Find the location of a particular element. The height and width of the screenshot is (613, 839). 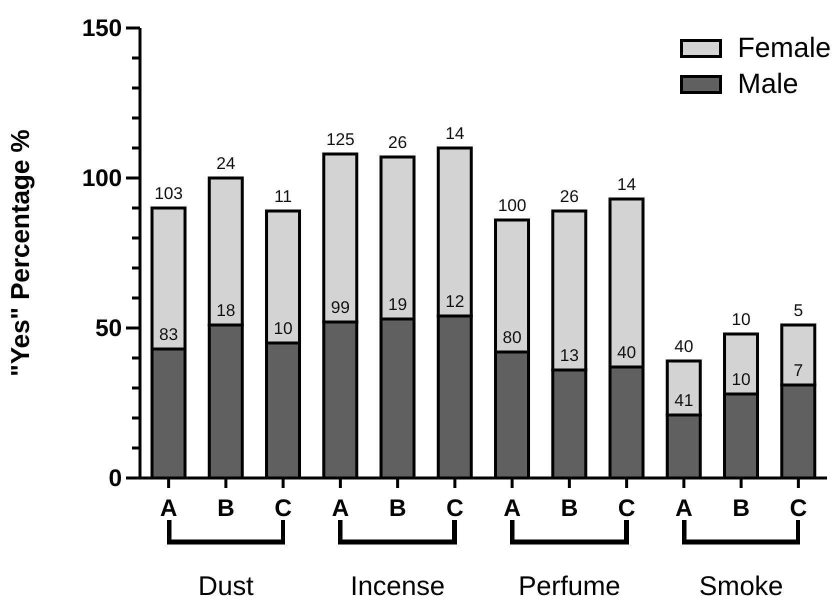

annotation: 19 is located at coordinates (398, 304).